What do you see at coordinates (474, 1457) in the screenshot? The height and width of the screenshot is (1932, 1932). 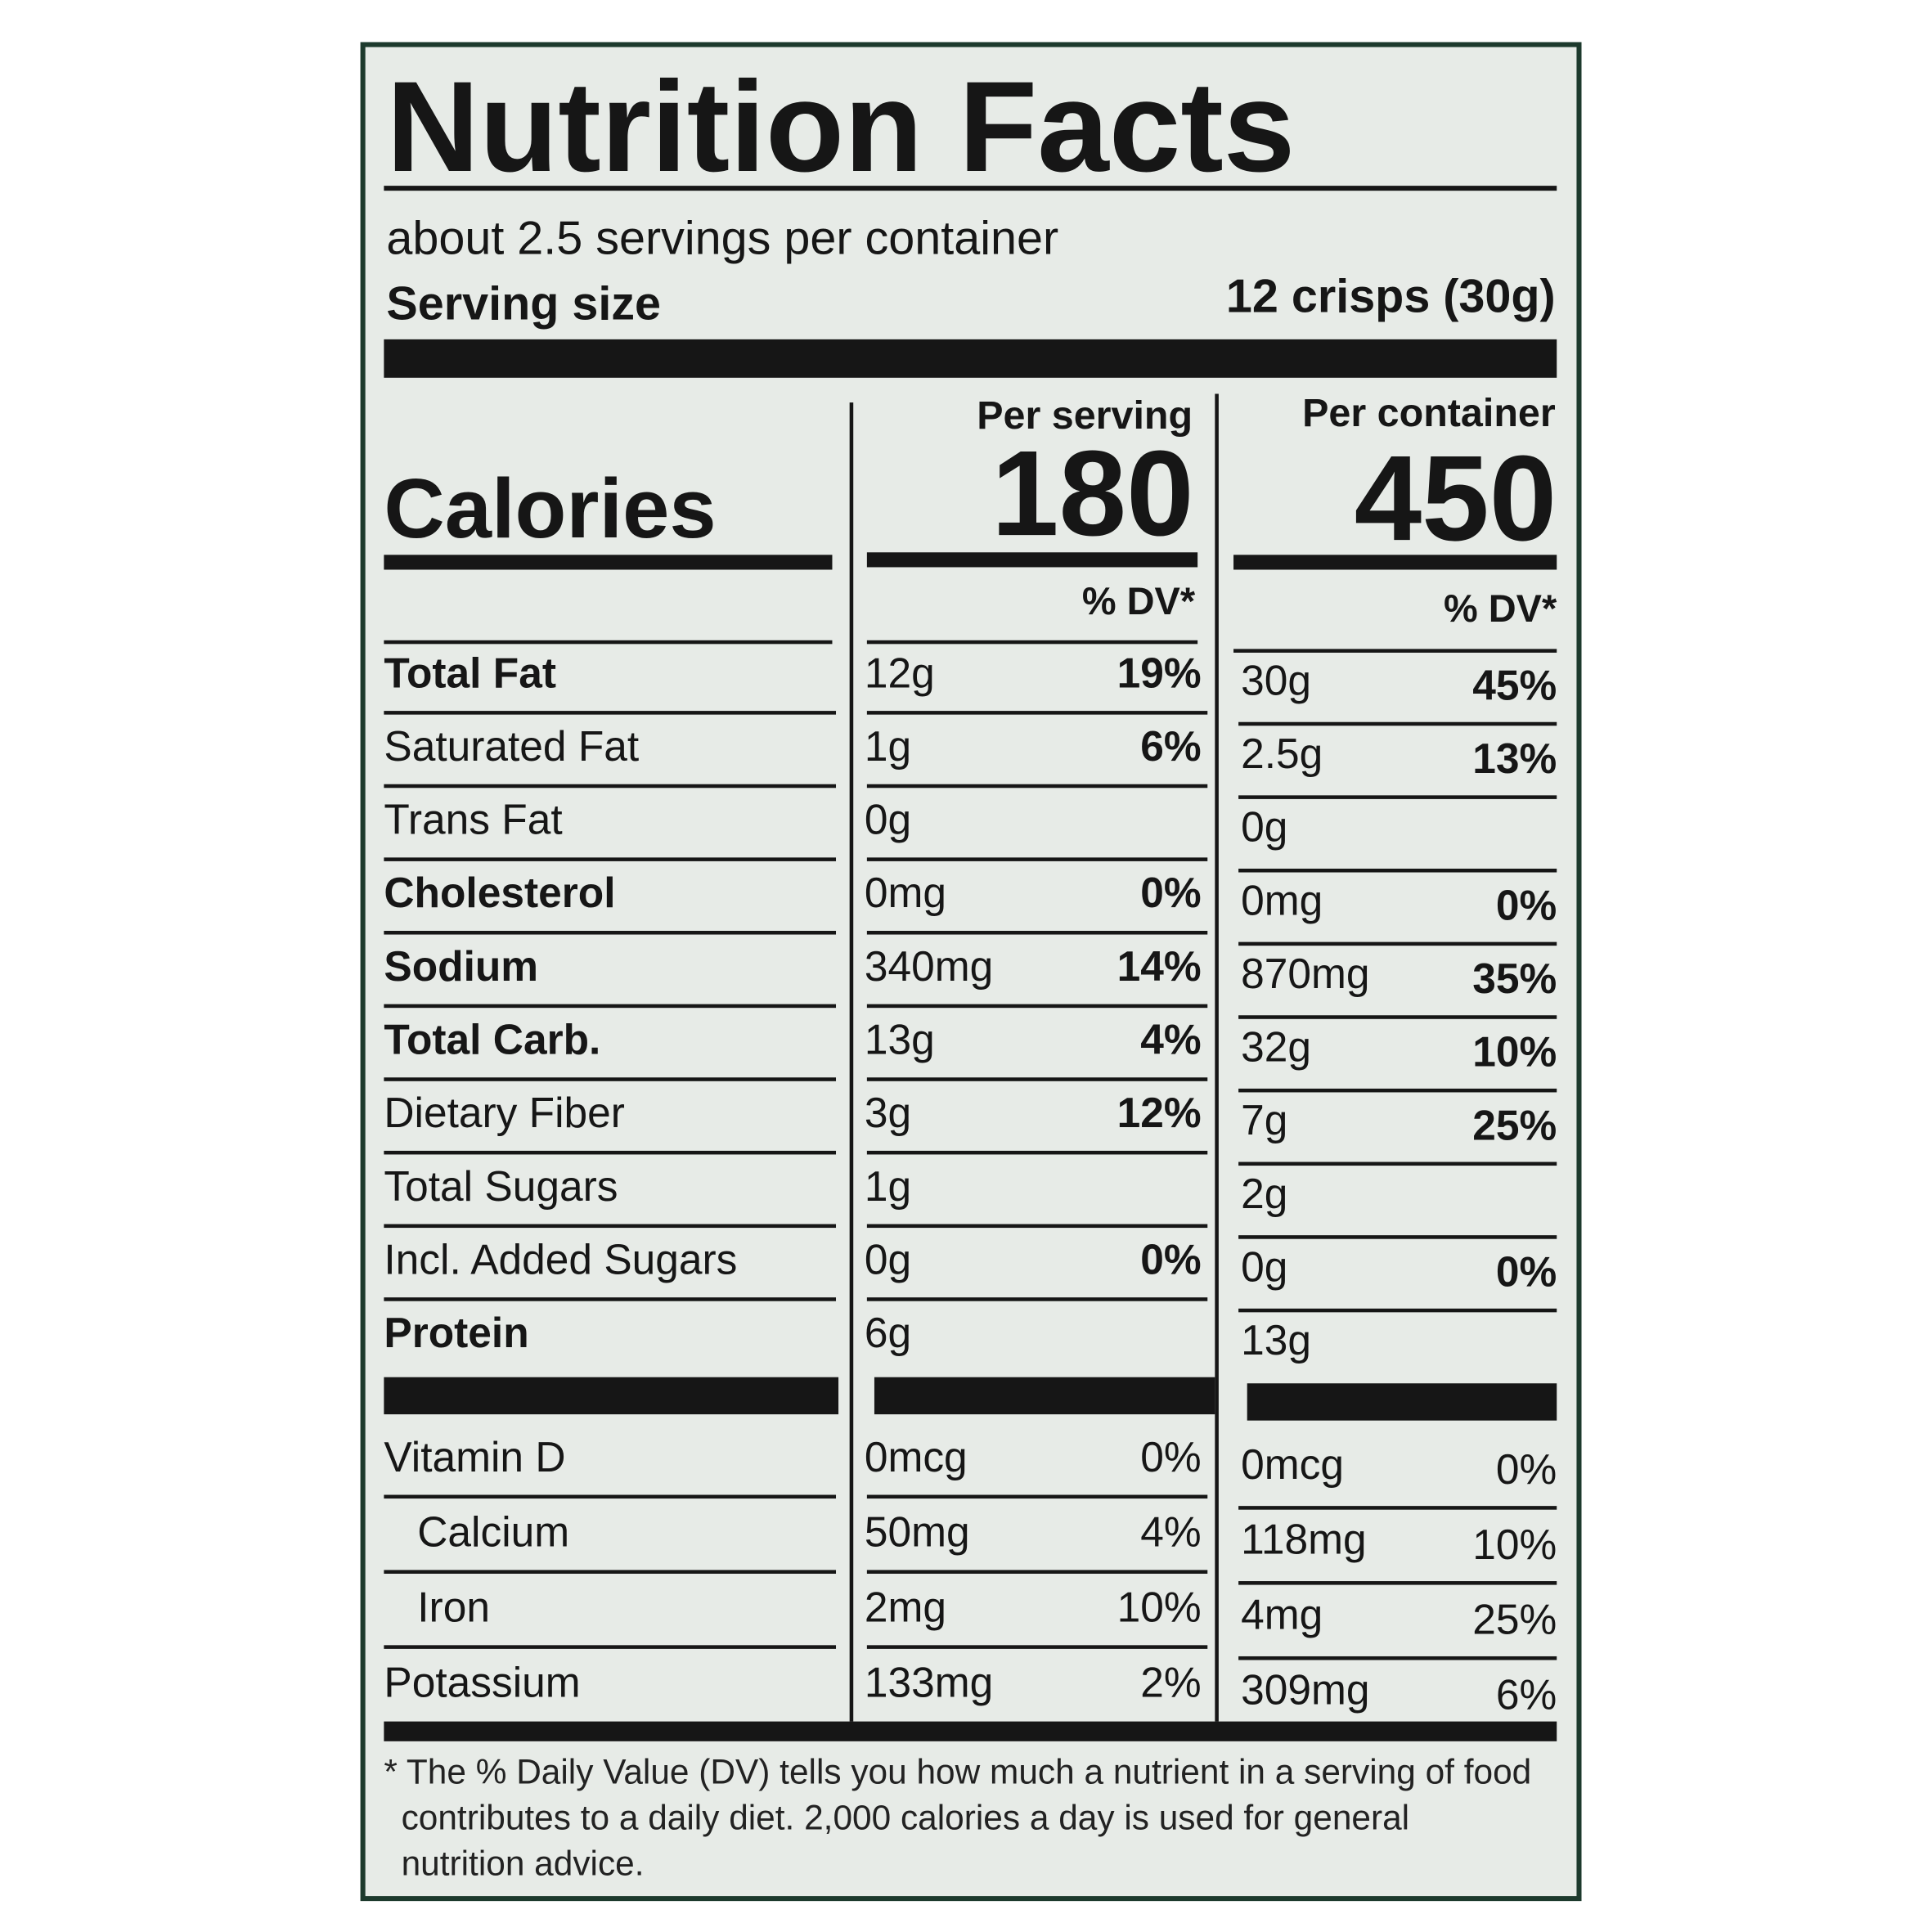 I see `nutrient-name: Vitamin D` at bounding box center [474, 1457].